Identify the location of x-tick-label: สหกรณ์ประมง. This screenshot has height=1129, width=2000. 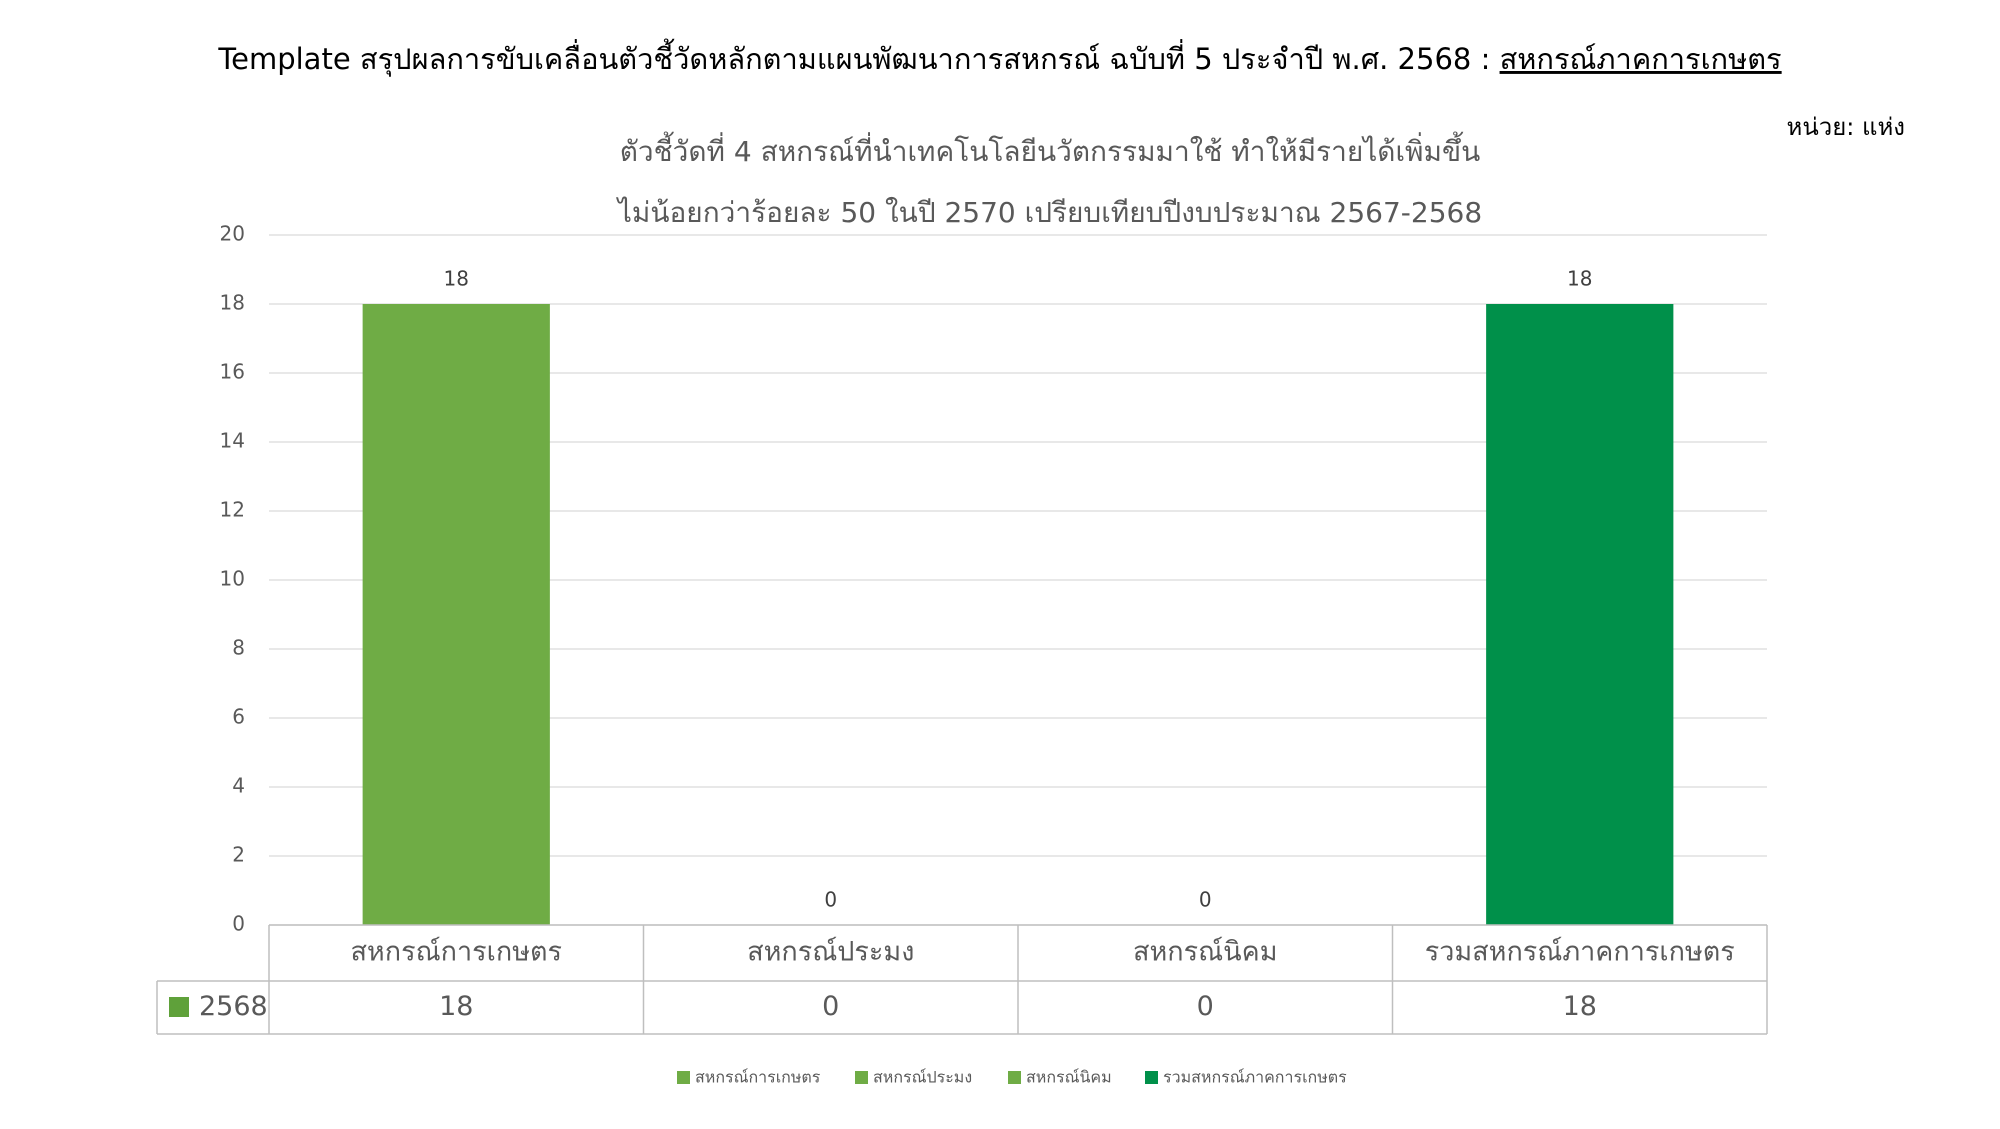
(830, 952).